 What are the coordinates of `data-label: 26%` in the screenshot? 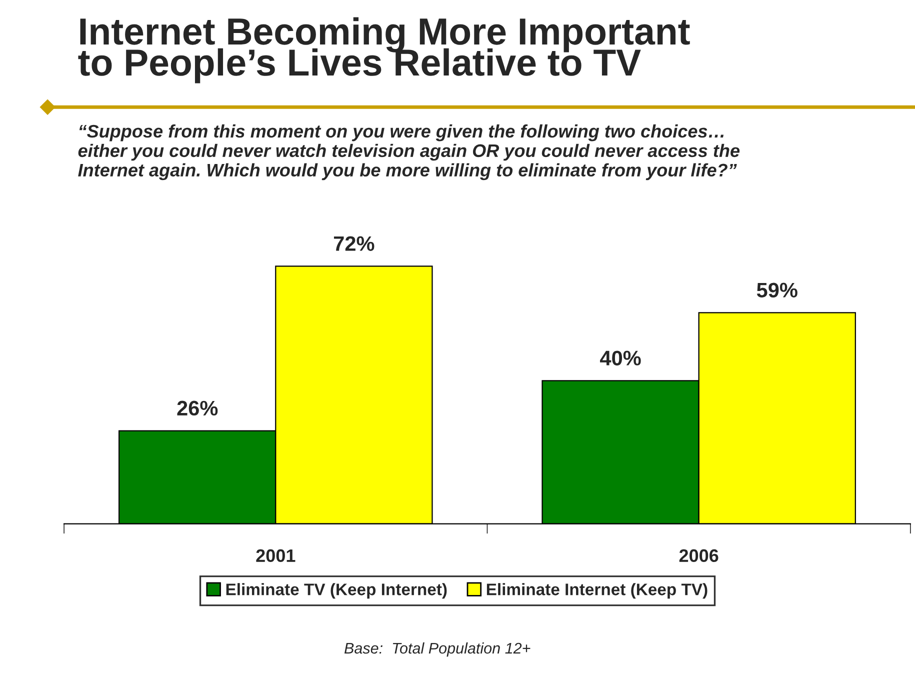 It's located at (197, 408).